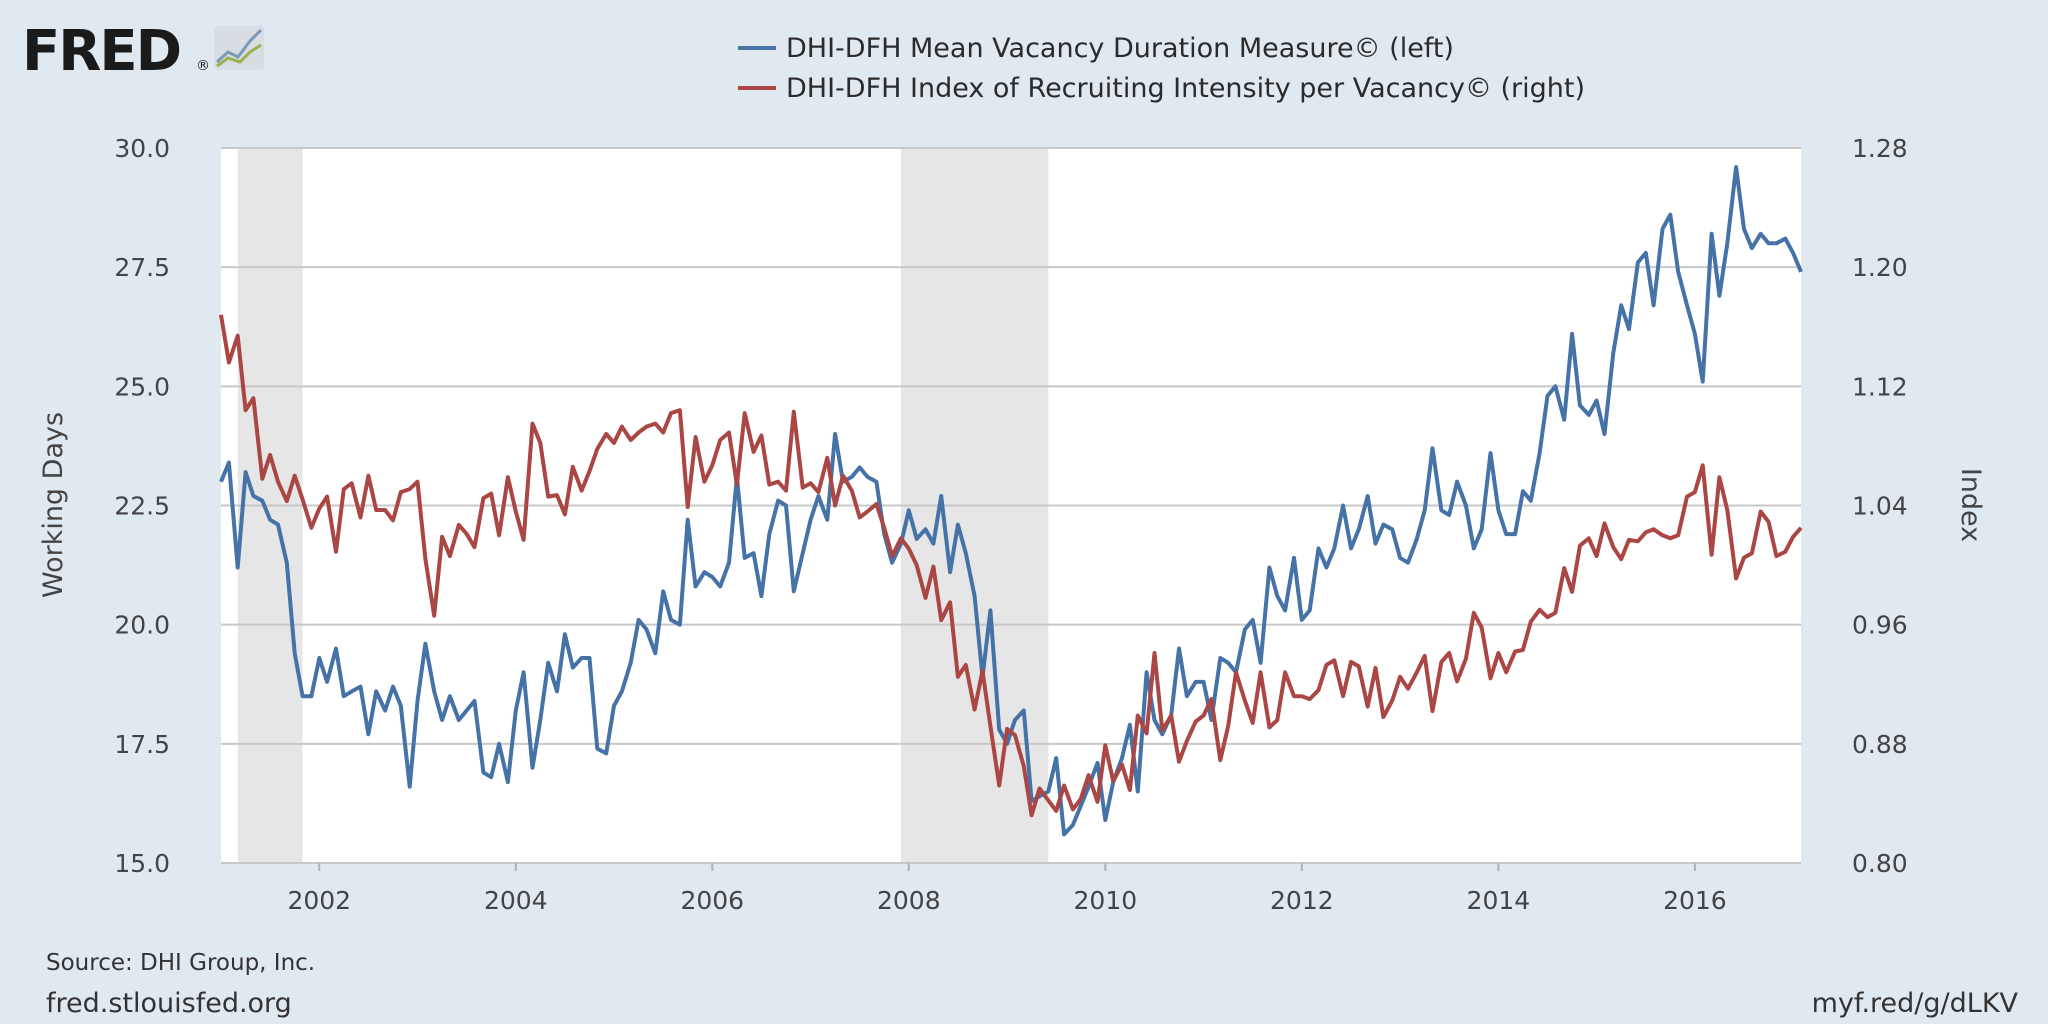  Describe the element at coordinates (1695, 900) in the screenshot. I see `x-tick-label-2016: 2016` at that location.